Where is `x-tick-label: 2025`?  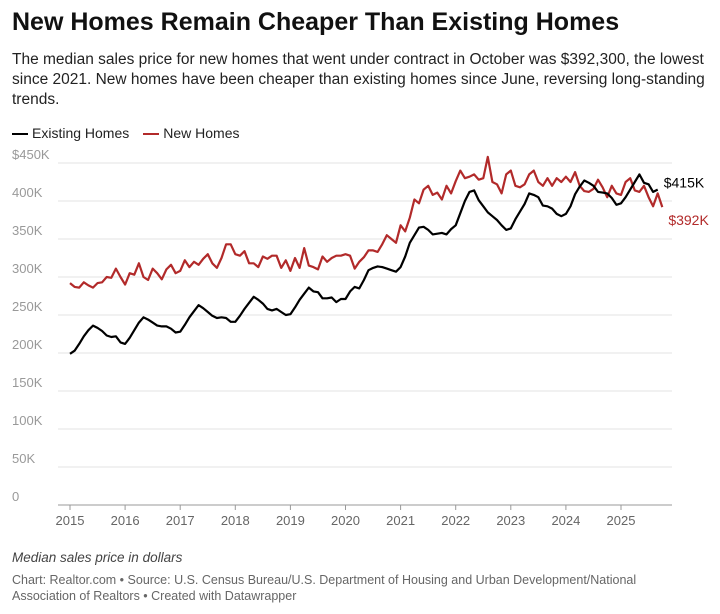 x-tick-label: 2025 is located at coordinates (621, 520).